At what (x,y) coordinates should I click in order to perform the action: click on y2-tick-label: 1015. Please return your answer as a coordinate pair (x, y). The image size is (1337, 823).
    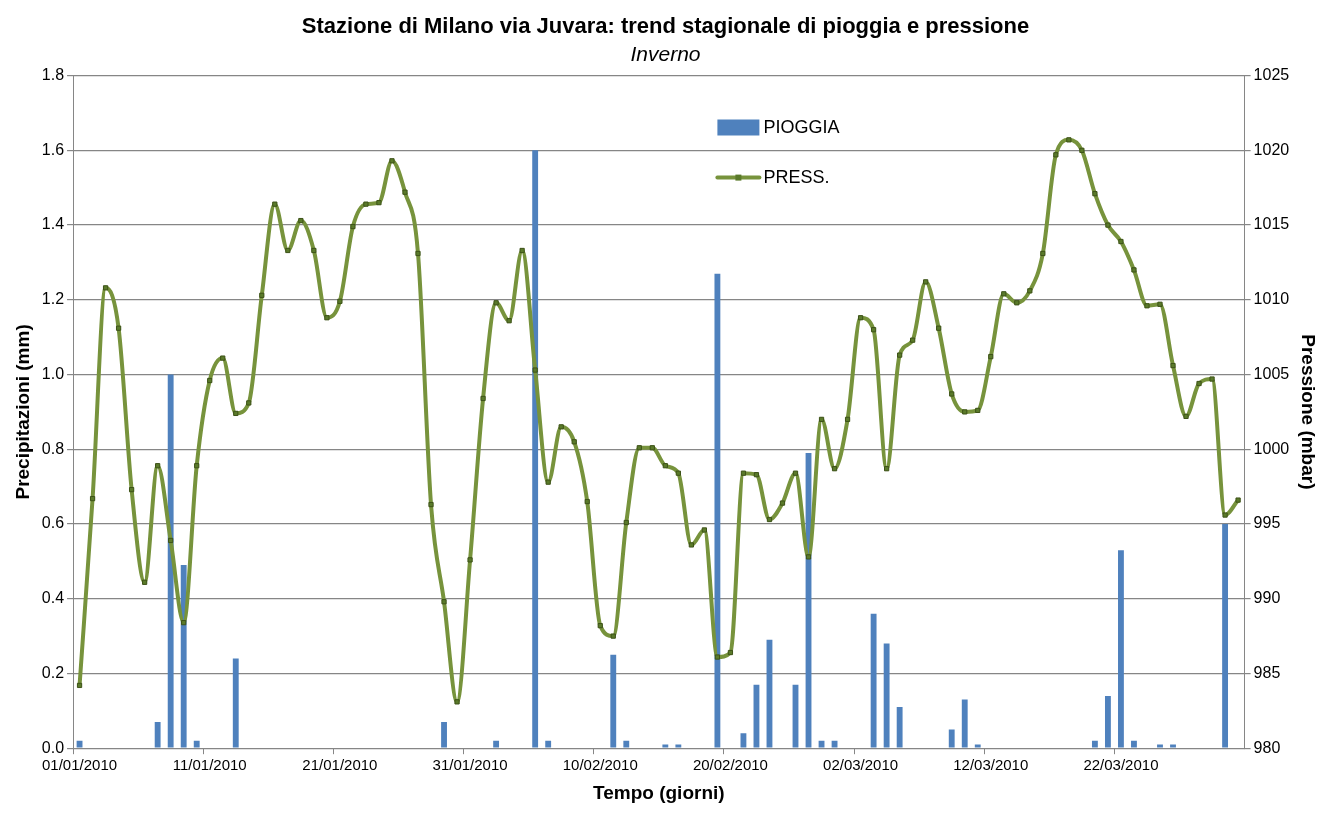
    Looking at the image, I should click on (1271, 224).